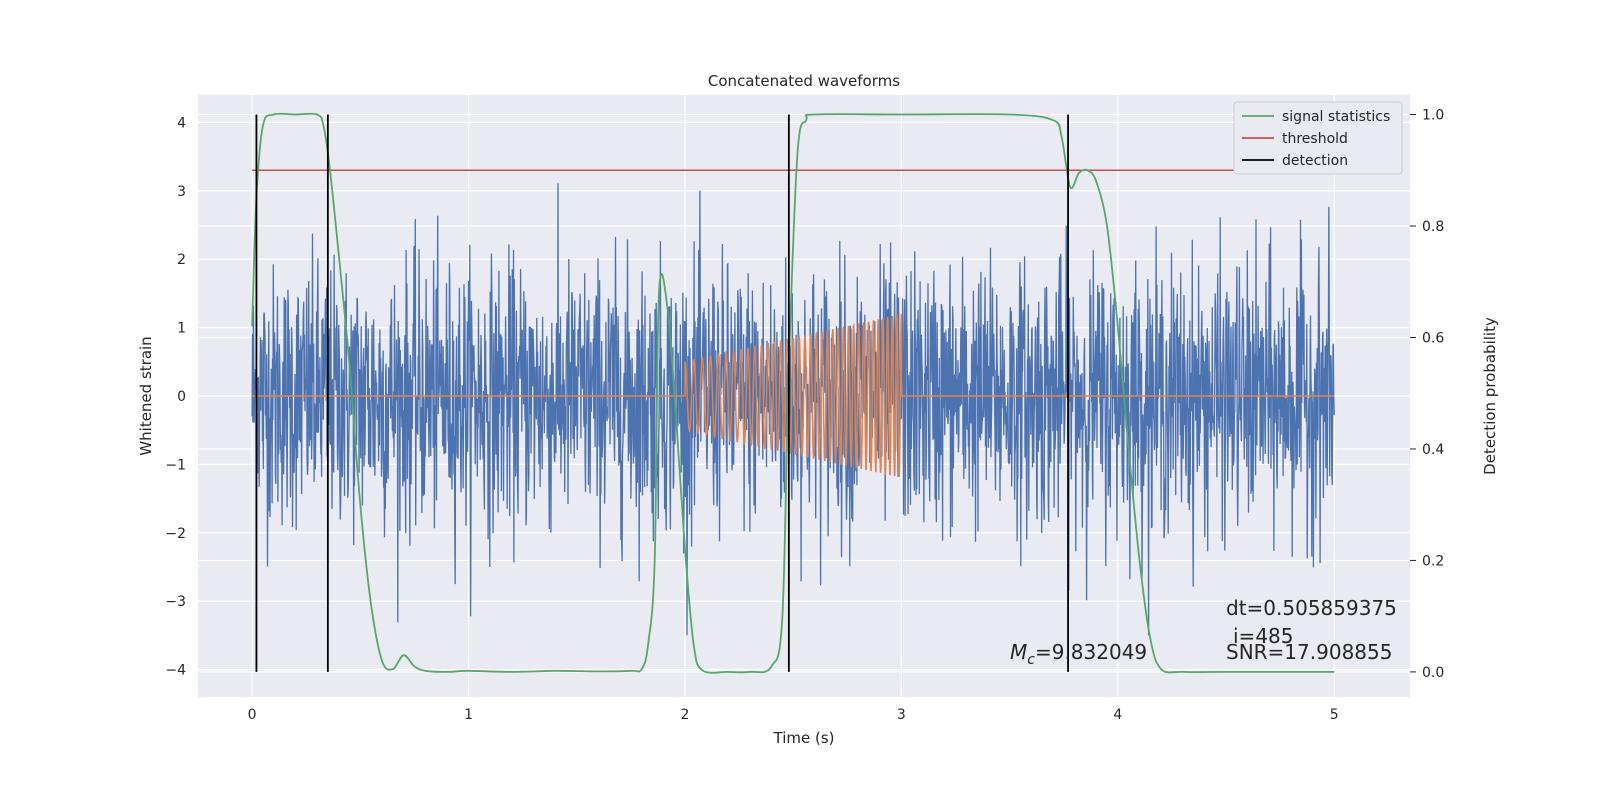 This screenshot has height=800, width=1600. I want to click on annotation-mc-subscript: c, so click(1031, 660).